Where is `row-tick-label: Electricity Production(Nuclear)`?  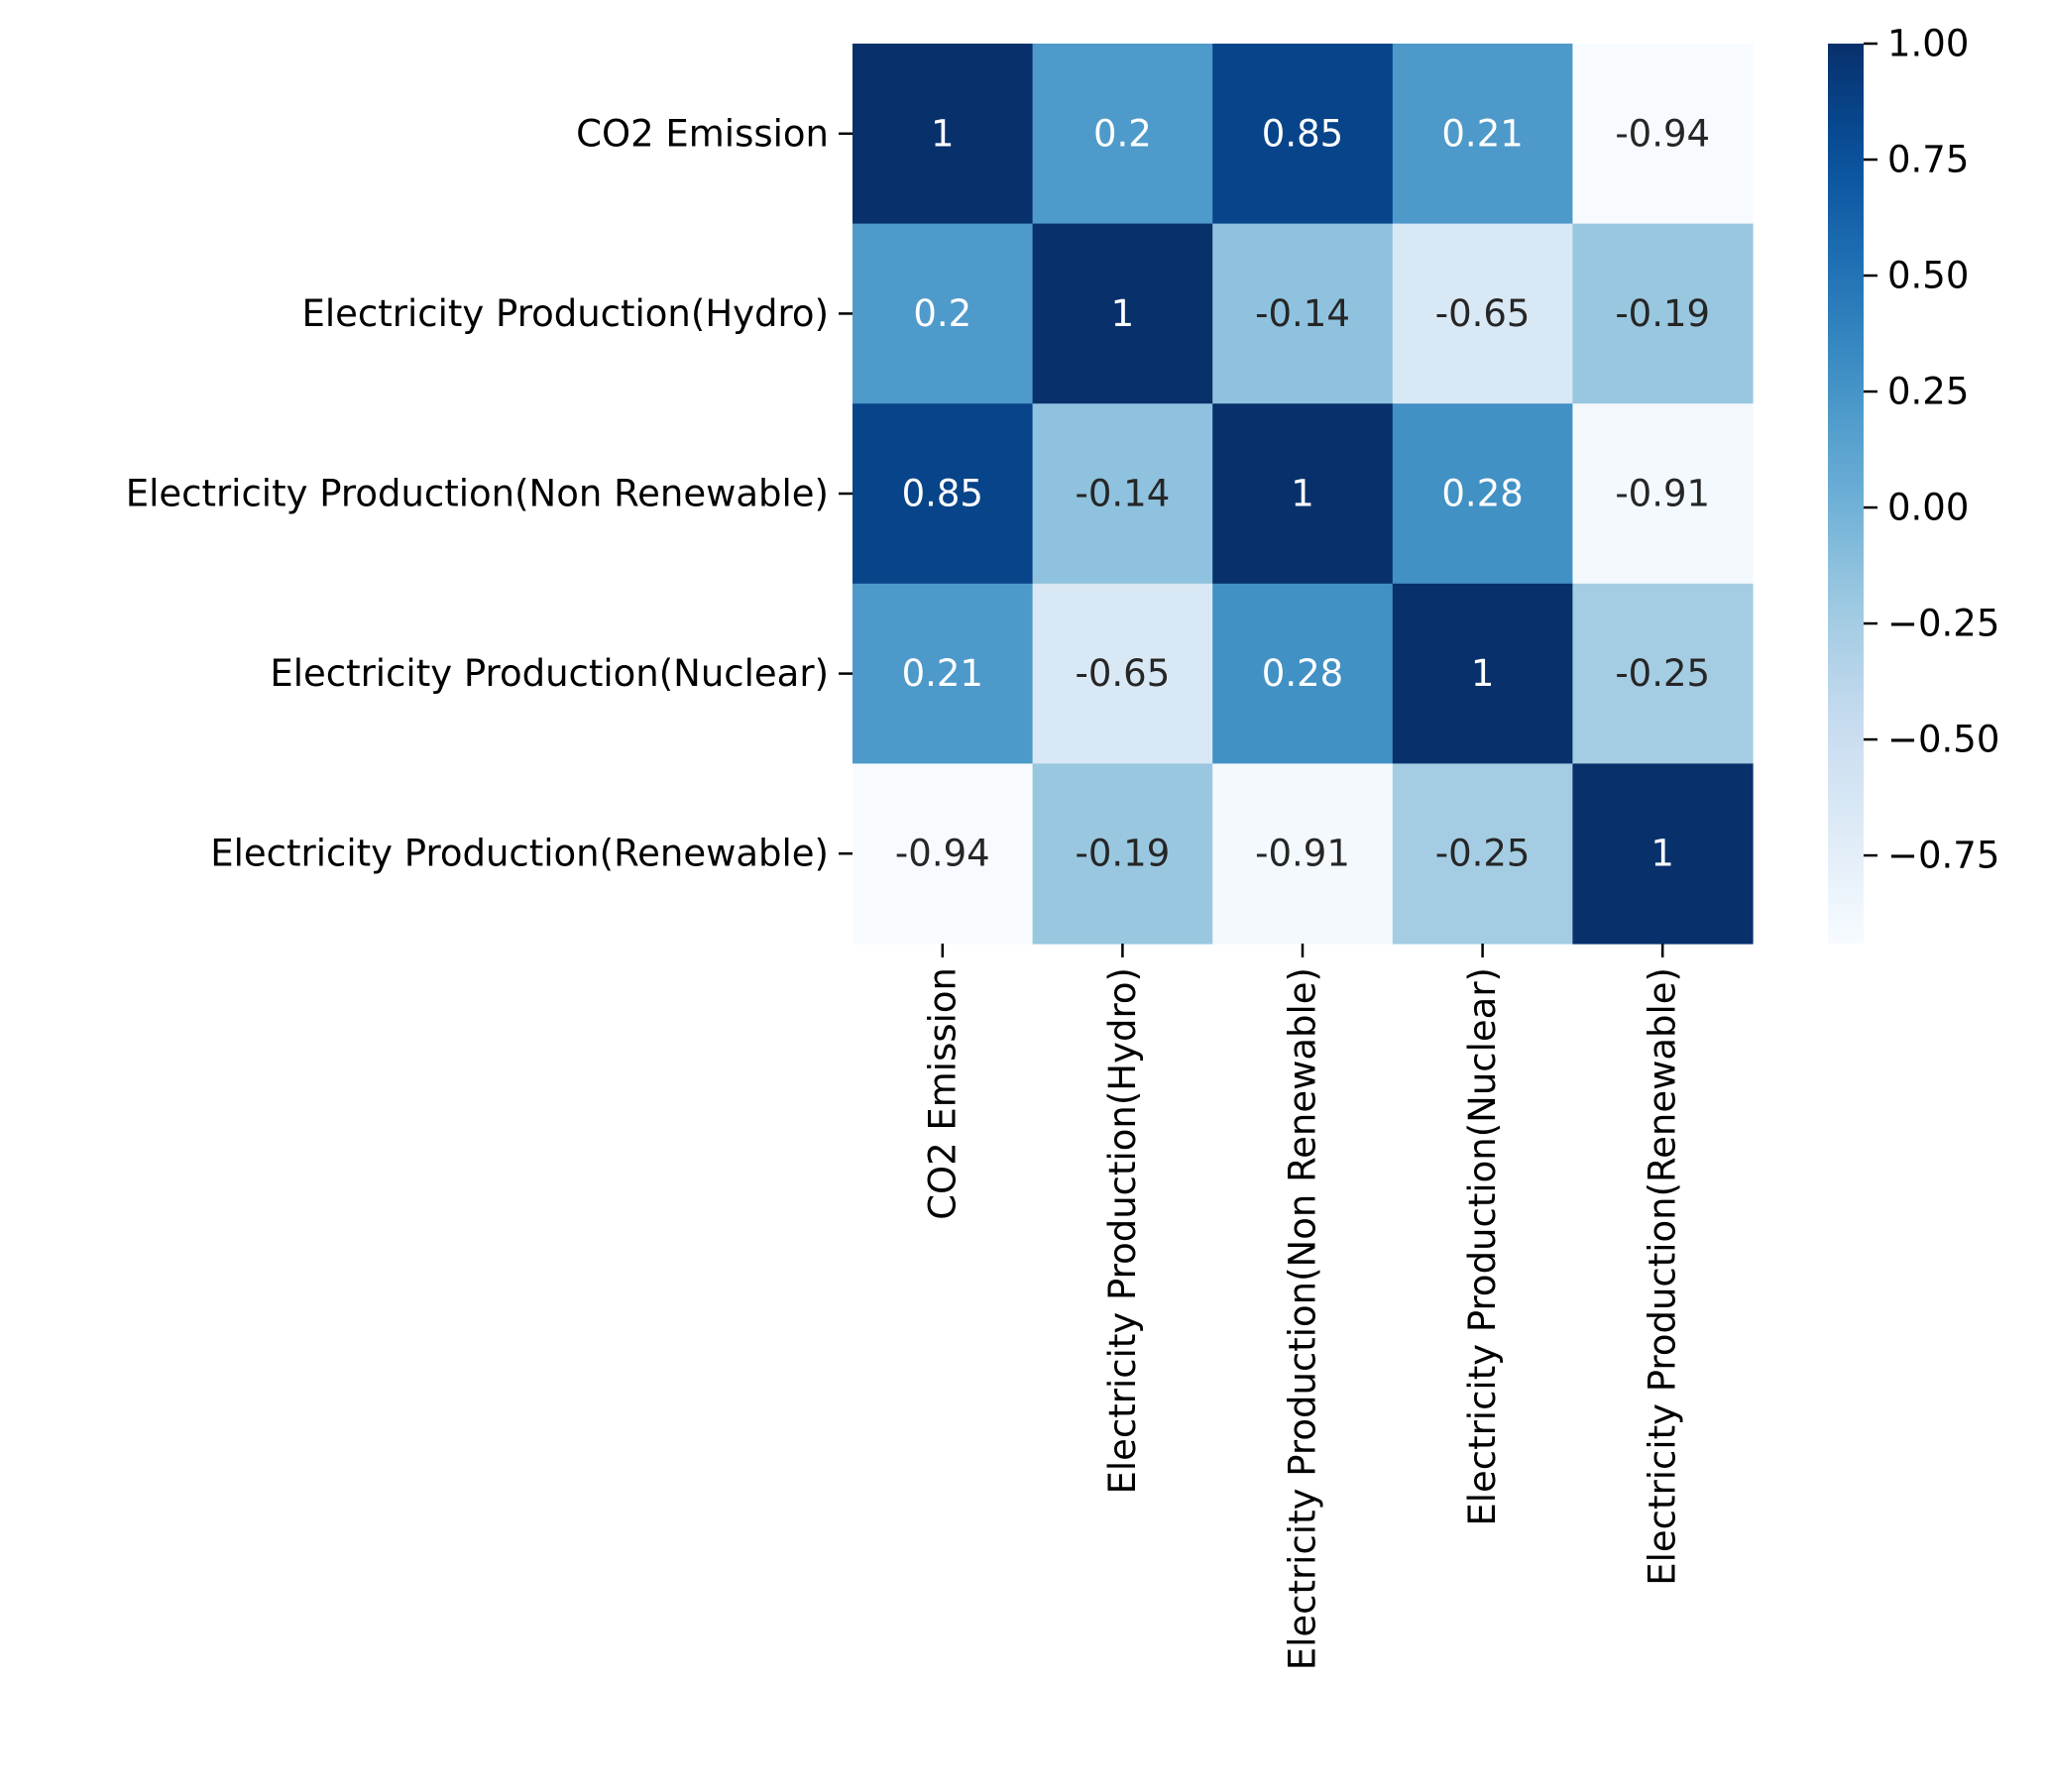 row-tick-label: Electricity Production(Nuclear) is located at coordinates (549, 673).